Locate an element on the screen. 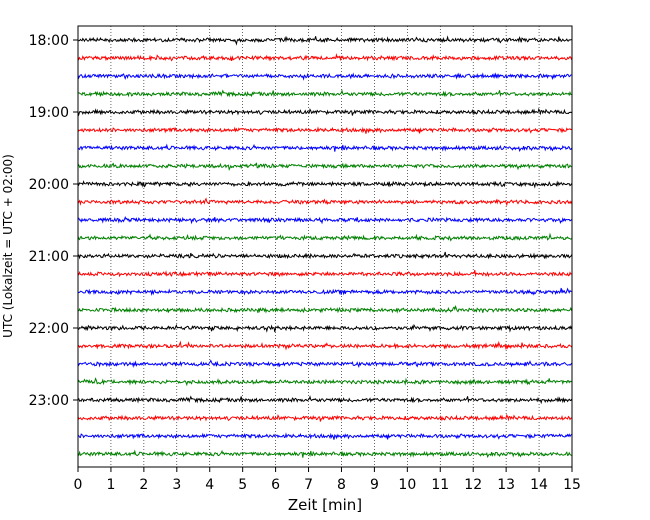 The width and height of the screenshot is (650, 520). x-tick-label: 8 is located at coordinates (341, 485).